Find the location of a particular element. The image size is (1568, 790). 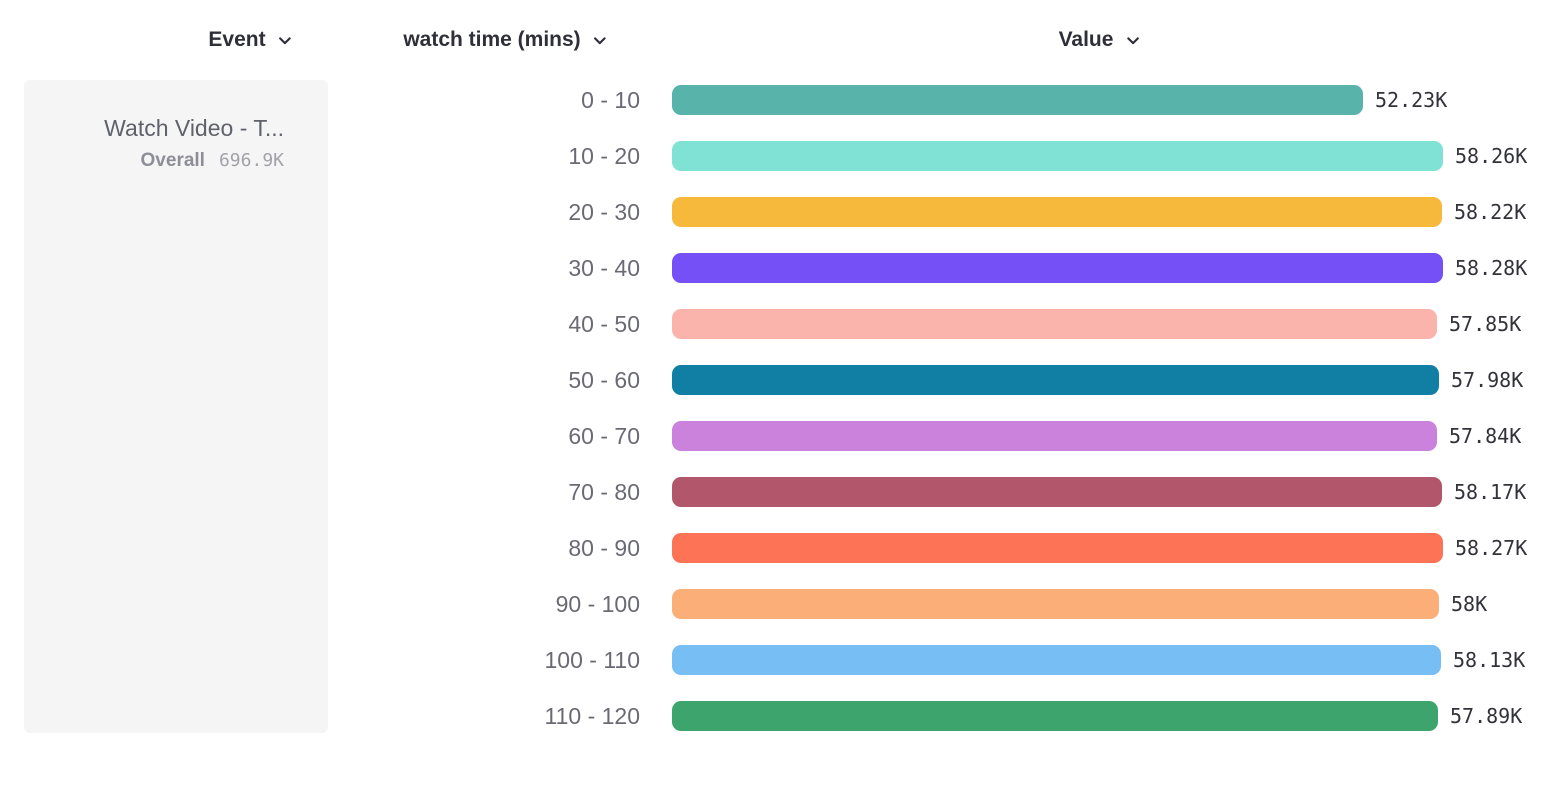

category-label: 50 - 60 is located at coordinates (604, 379).